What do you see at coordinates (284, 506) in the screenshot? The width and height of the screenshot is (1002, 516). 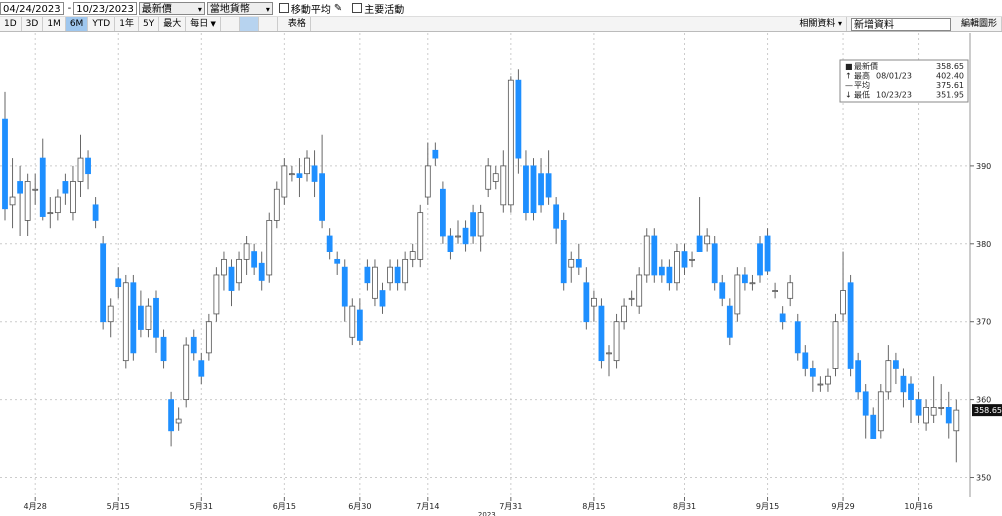 I see `x-tick-label: 6月15` at bounding box center [284, 506].